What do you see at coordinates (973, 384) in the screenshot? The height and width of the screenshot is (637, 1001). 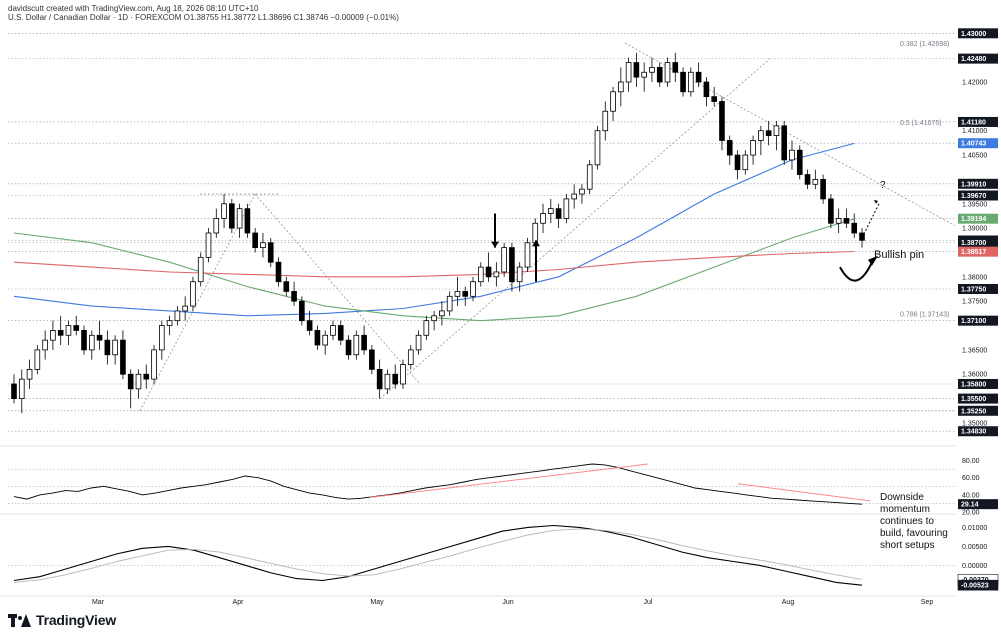 I see `level-tag-label: 1.35800` at bounding box center [973, 384].